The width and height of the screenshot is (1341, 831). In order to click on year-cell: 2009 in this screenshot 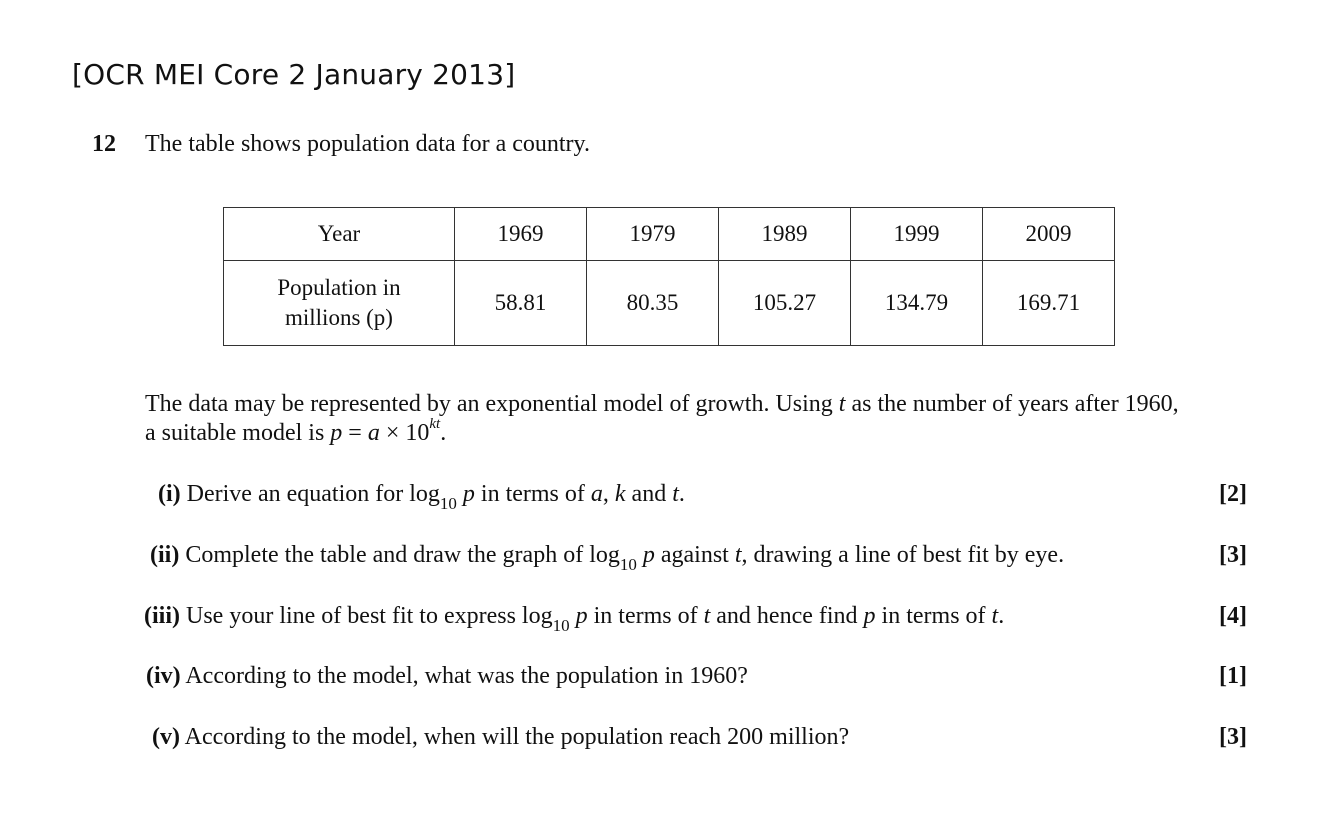, I will do `click(1048, 234)`.